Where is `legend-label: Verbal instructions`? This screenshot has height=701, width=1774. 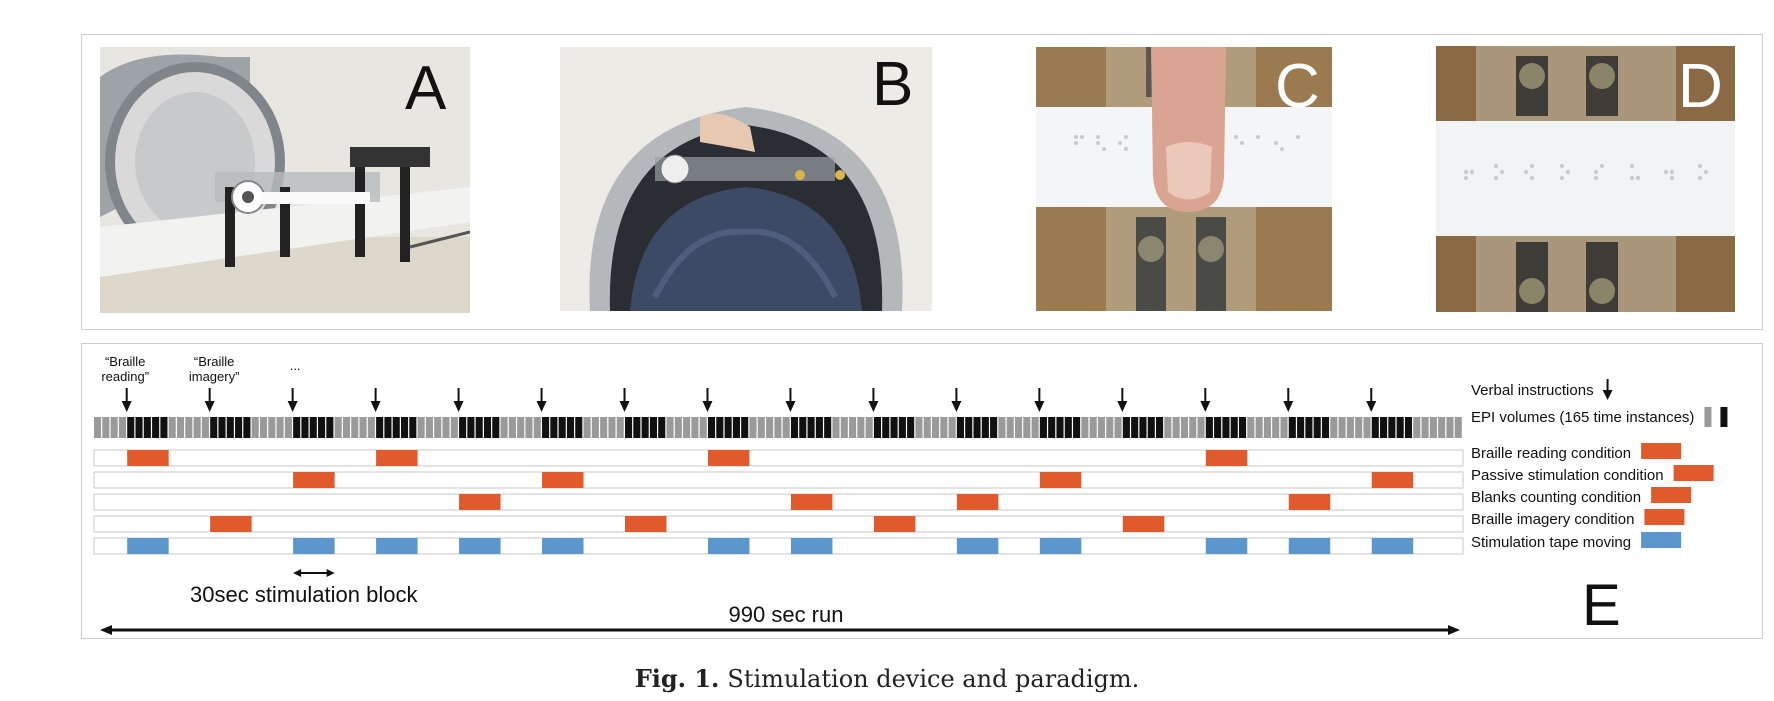 legend-label: Verbal instructions is located at coordinates (1532, 390).